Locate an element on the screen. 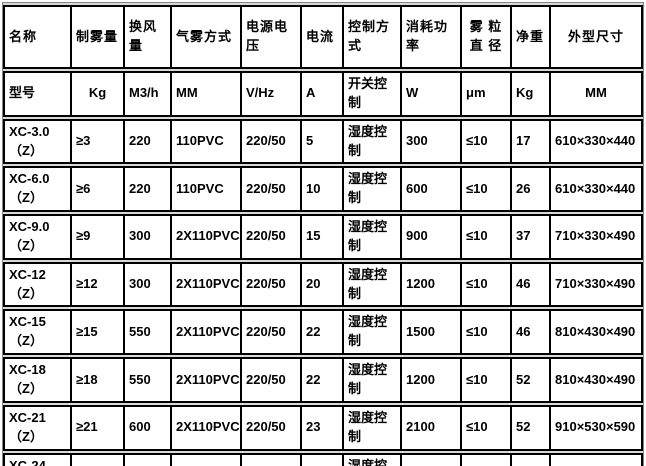 Image resolution: width=646 pixels, height=466 pixels. cell-power-consumption: 2400 is located at coordinates (432, 459).